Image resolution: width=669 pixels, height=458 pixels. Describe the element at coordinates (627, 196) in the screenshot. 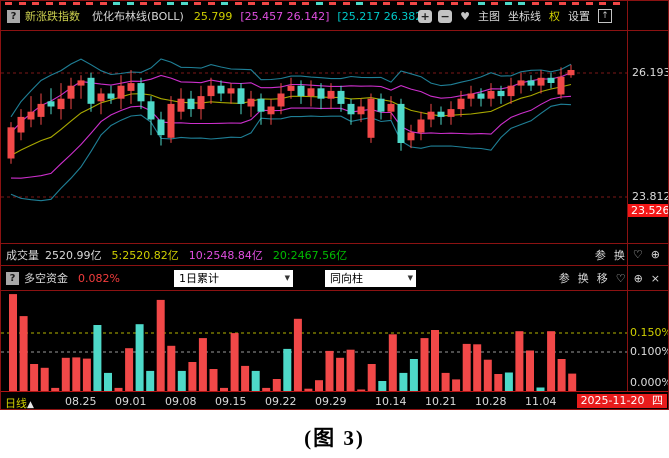

I see `axis-divider-line` at that location.